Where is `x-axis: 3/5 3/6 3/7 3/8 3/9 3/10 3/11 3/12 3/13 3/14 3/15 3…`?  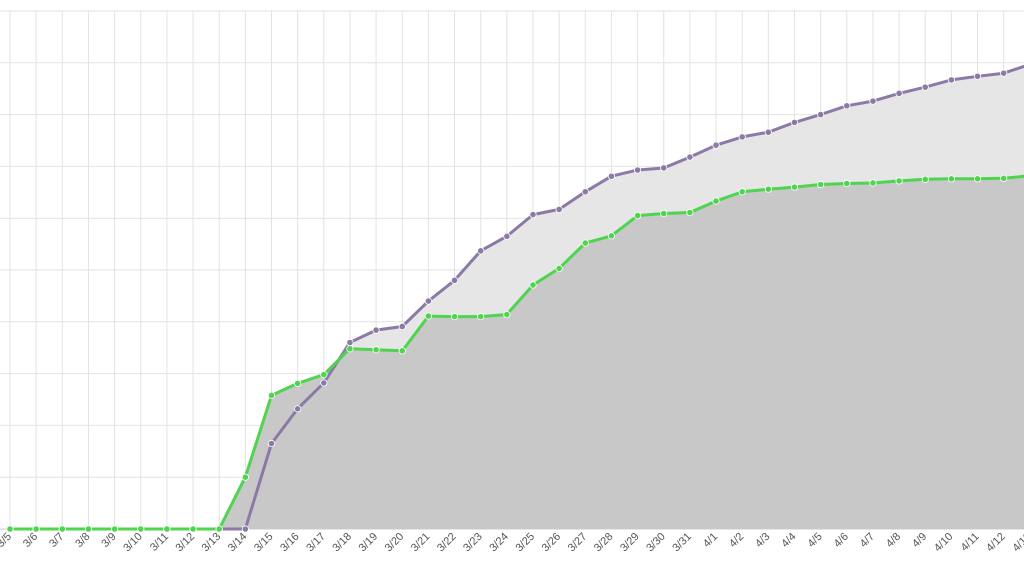 x-axis: 3/5 3/6 3/7 3/8 3/9 3/10 3/11 3/12 3/13 3/14 3/15 3… is located at coordinates (512, 543).